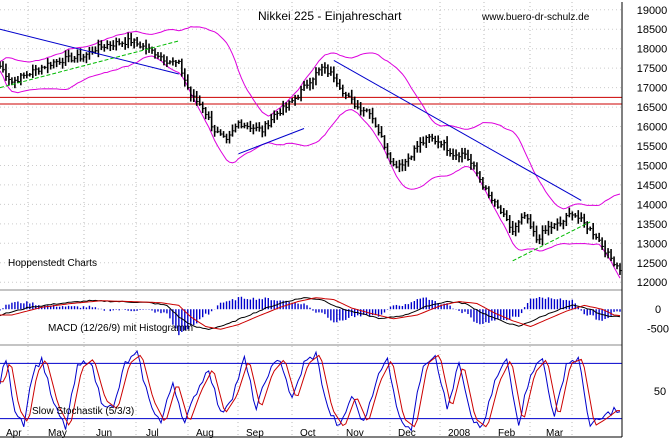 Image resolution: width=672 pixels, height=439 pixels. What do you see at coordinates (507, 433) in the screenshot?
I see `month-label: Feb` at bounding box center [507, 433].